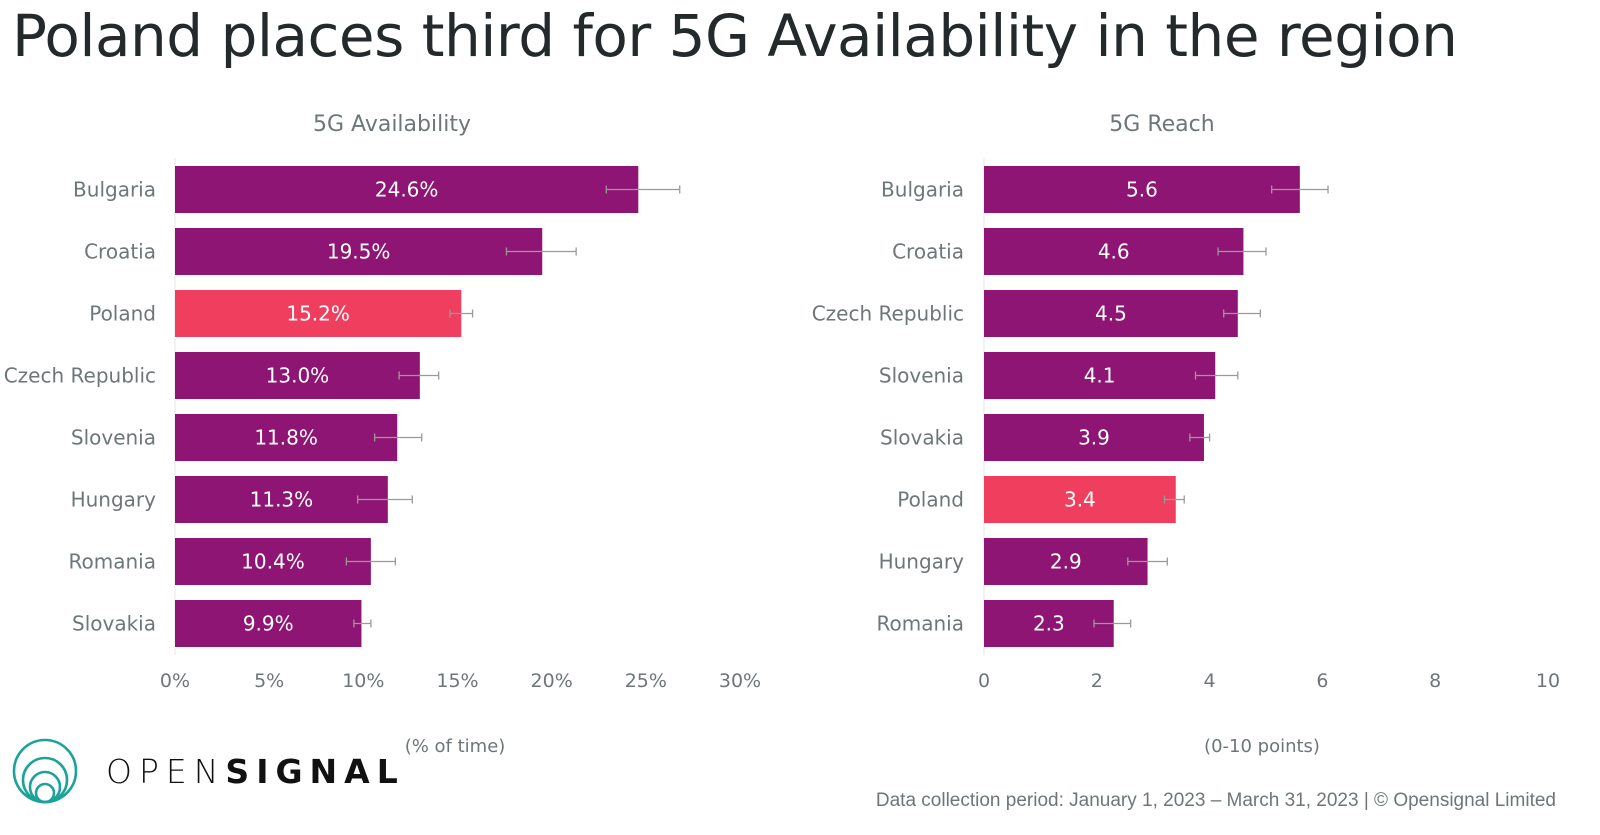 The image size is (1600, 835). Describe the element at coordinates (315, 771) in the screenshot. I see `brand-name-bold: SIGNAL` at that location.